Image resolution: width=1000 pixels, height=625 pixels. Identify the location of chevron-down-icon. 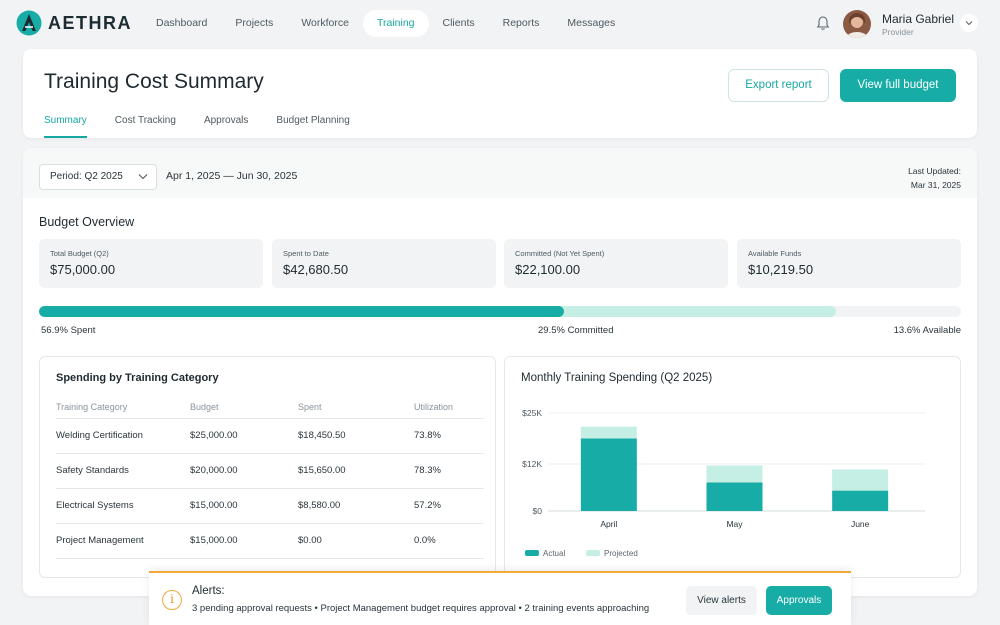
(143, 177).